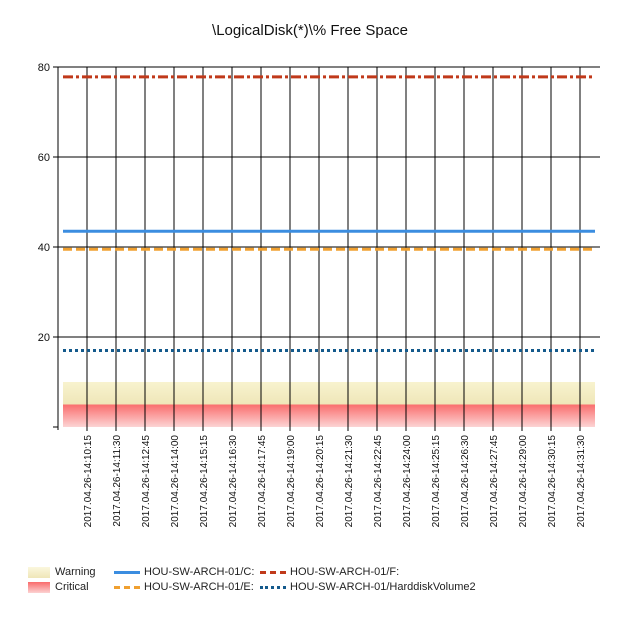  What do you see at coordinates (262, 481) in the screenshot?
I see `x-tick-label: 2017.04.26-14:17:45` at bounding box center [262, 481].